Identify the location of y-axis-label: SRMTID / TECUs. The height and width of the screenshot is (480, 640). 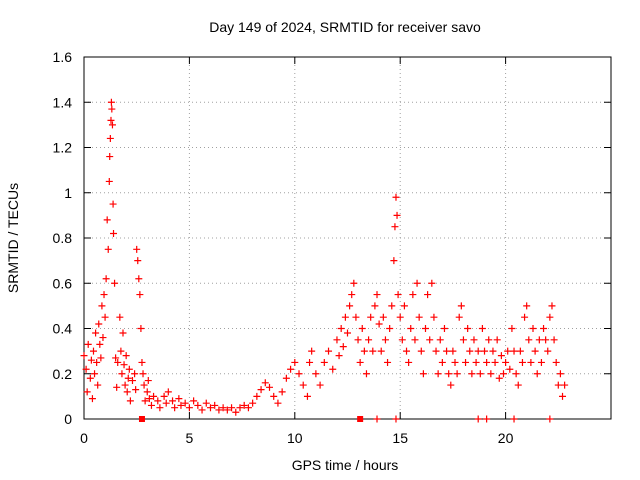
(13, 238).